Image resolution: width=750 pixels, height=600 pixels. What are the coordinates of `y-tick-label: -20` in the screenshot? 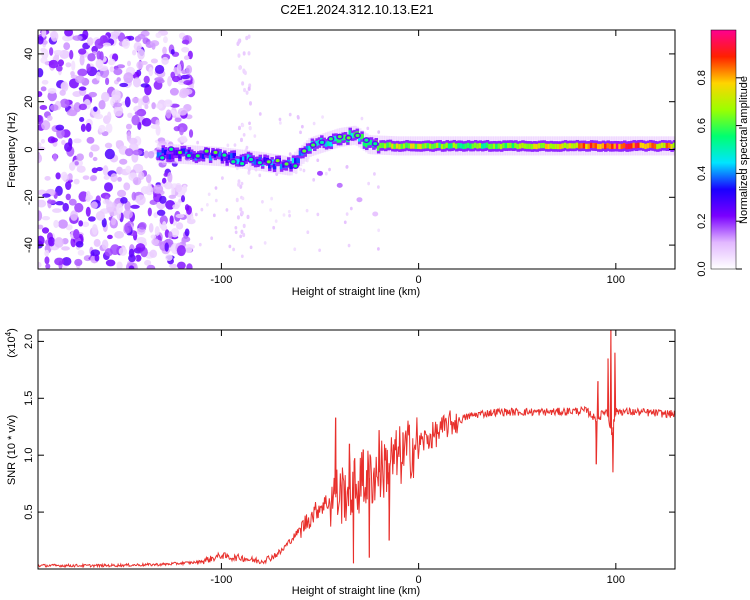 It's located at (29, 197).